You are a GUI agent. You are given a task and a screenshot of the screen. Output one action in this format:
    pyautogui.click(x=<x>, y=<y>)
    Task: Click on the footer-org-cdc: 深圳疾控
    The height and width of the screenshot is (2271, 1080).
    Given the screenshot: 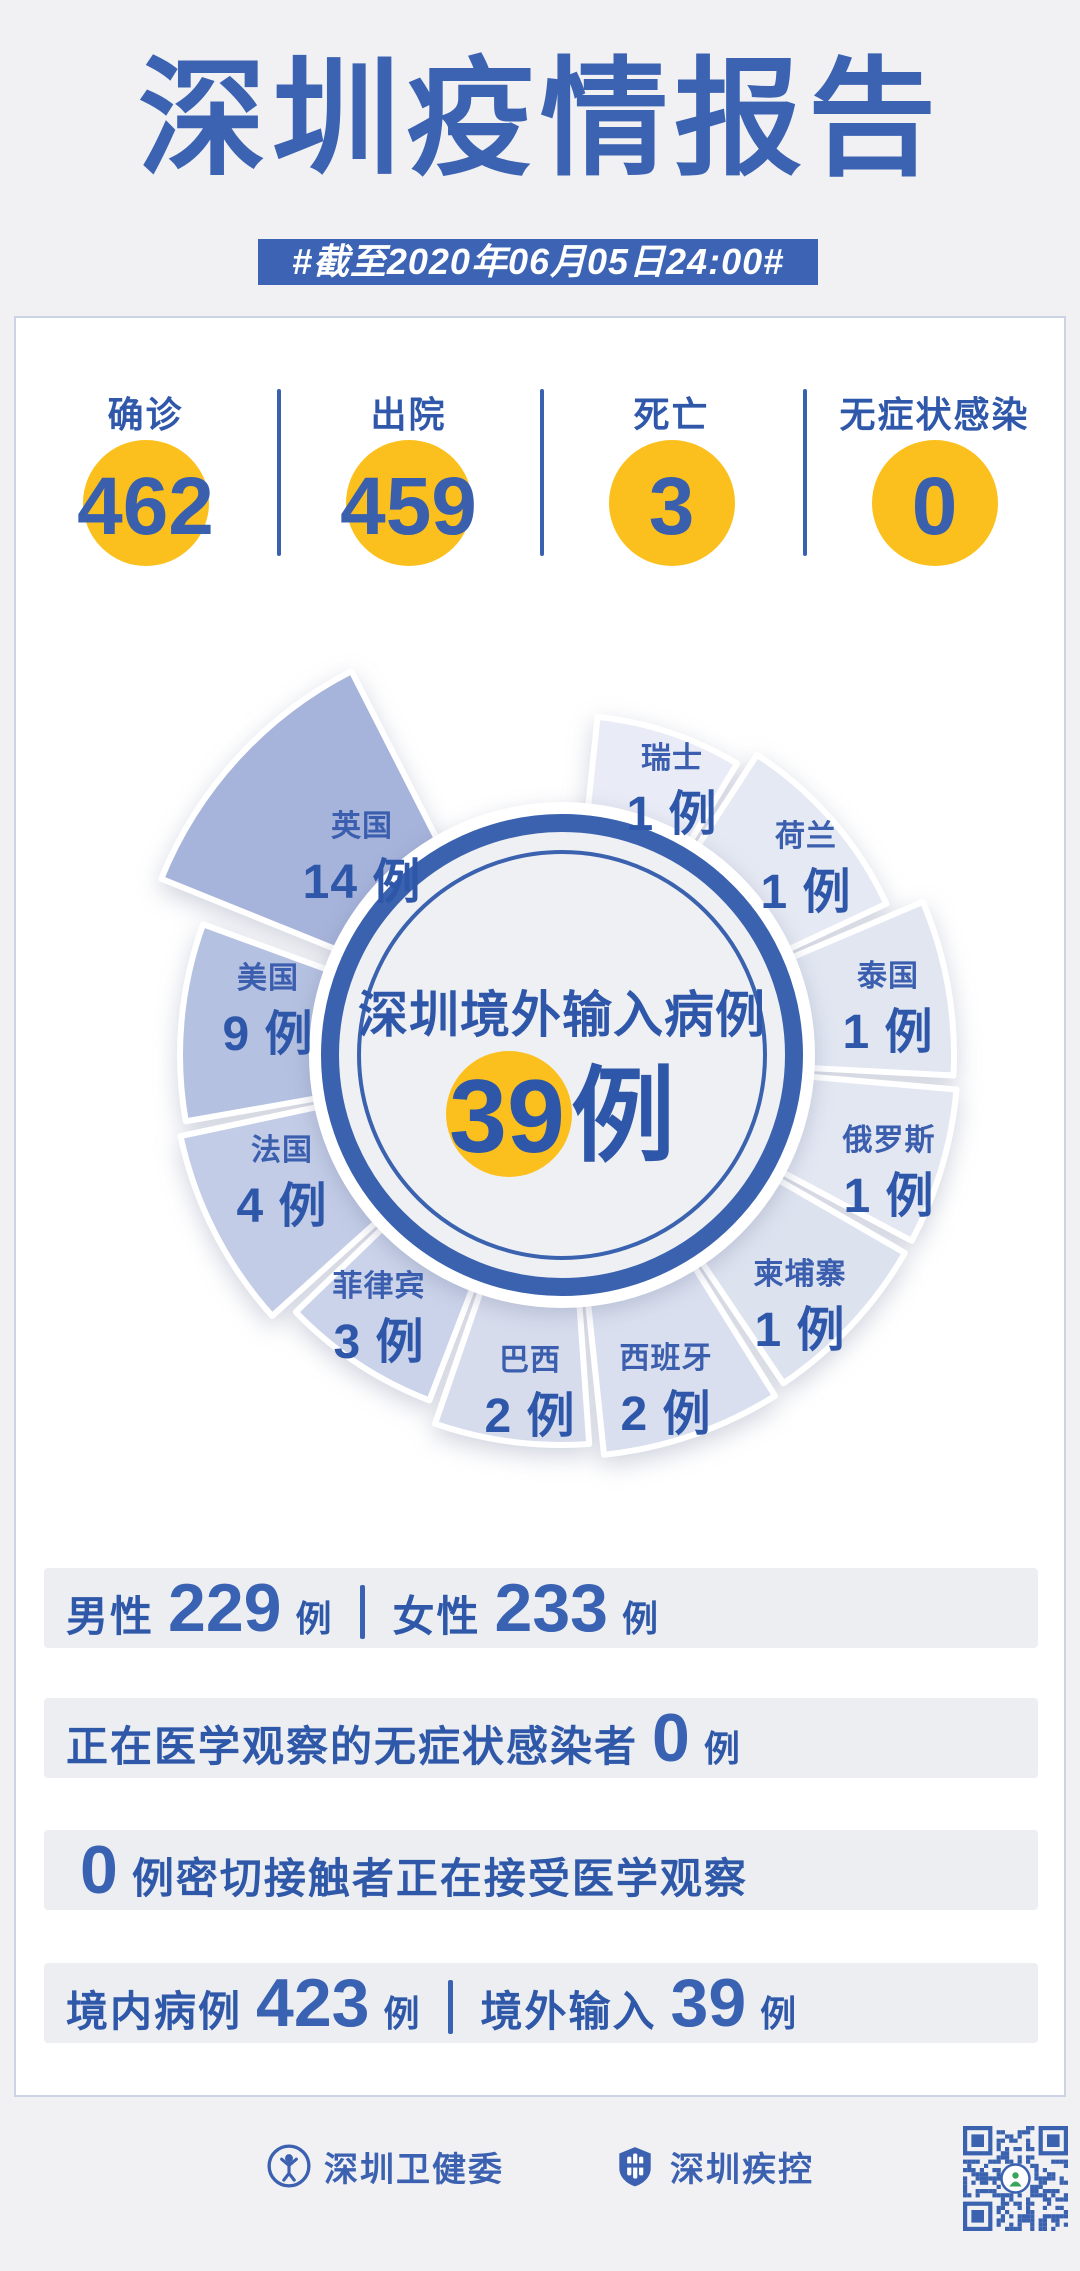 What is the action you would take?
    pyautogui.click(x=713, y=2166)
    